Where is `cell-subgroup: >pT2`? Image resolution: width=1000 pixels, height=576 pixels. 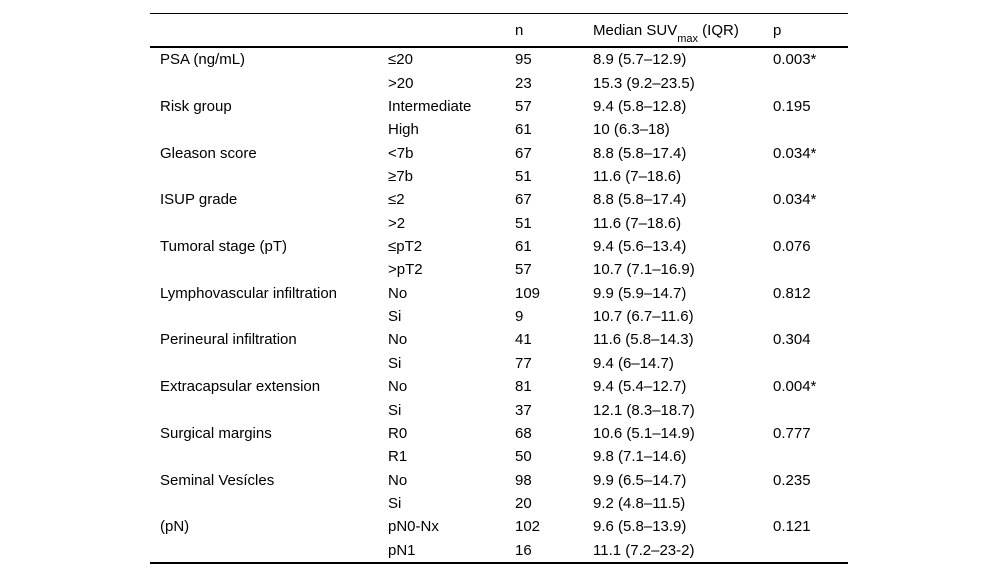 cell-subgroup: >pT2 is located at coordinates (405, 270).